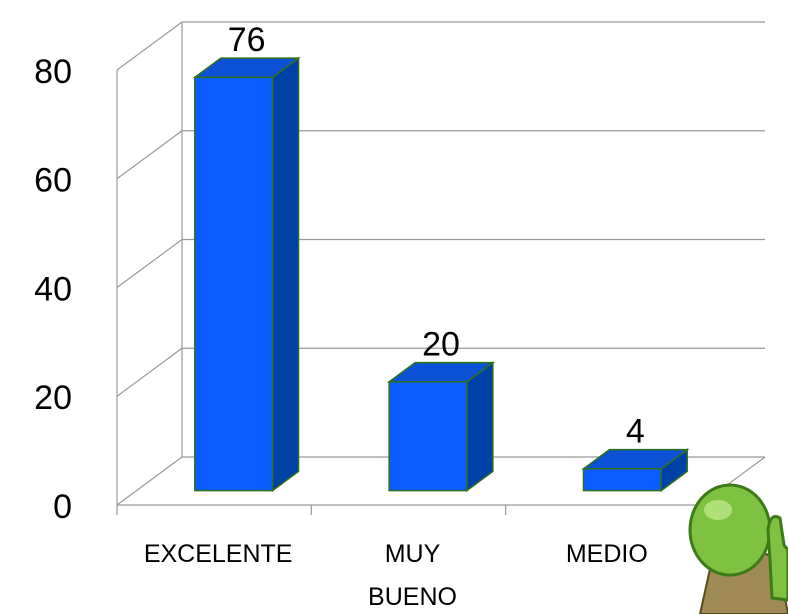 The width and height of the screenshot is (788, 614). I want to click on y-tick-label: 40, so click(53, 289).